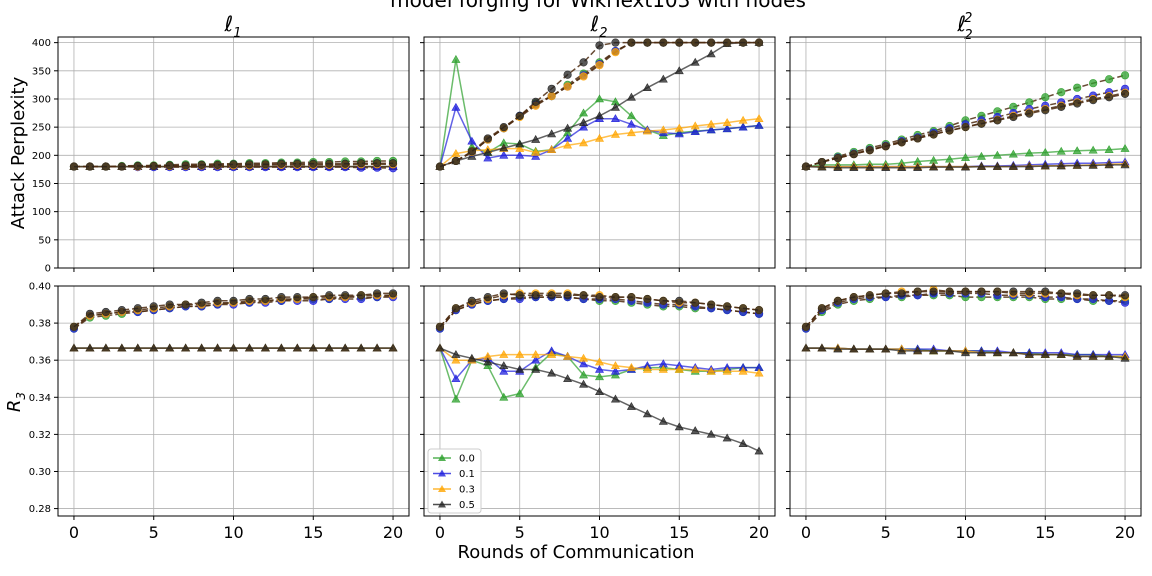 The height and width of the screenshot is (576, 1152). Describe the element at coordinates (41, 71) in the screenshot. I see `y-tick-label: 350` at that location.